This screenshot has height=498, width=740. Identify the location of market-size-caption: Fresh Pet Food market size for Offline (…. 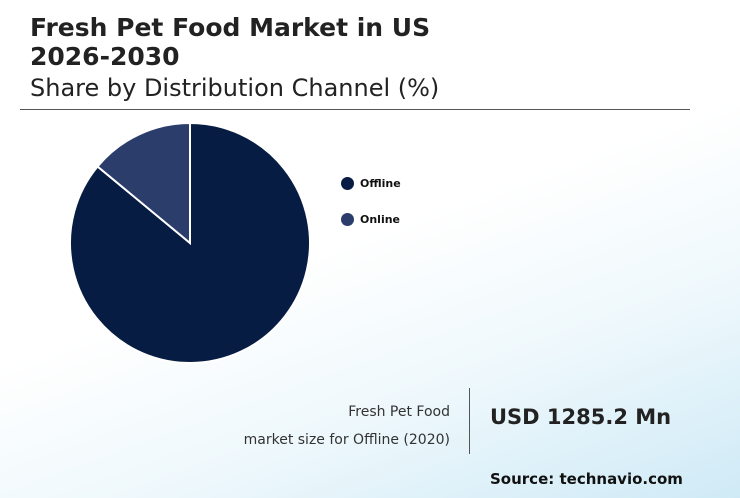
(347, 426).